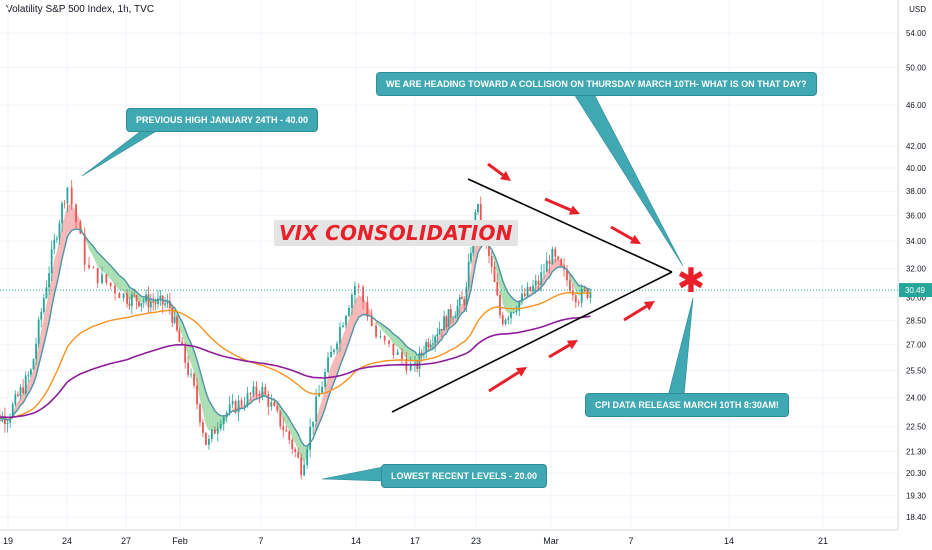 This screenshot has width=932, height=550. What do you see at coordinates (916, 427) in the screenshot?
I see `y-tick-label: 22.50` at bounding box center [916, 427].